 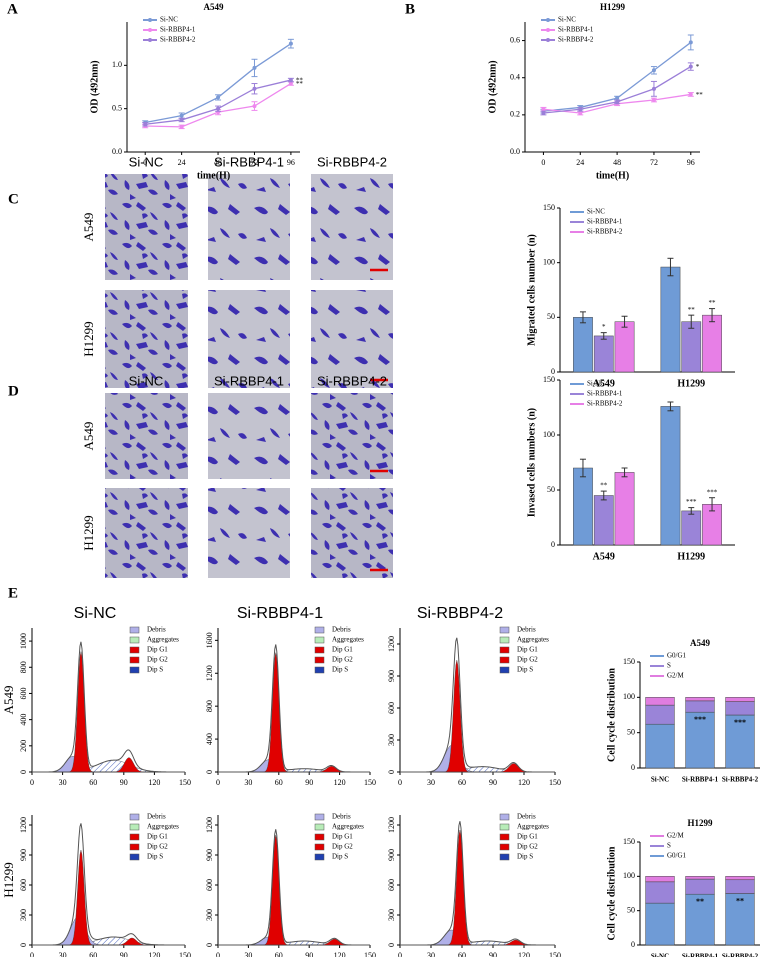 I want to click on legend-label: G2/M, so click(x=676, y=836).